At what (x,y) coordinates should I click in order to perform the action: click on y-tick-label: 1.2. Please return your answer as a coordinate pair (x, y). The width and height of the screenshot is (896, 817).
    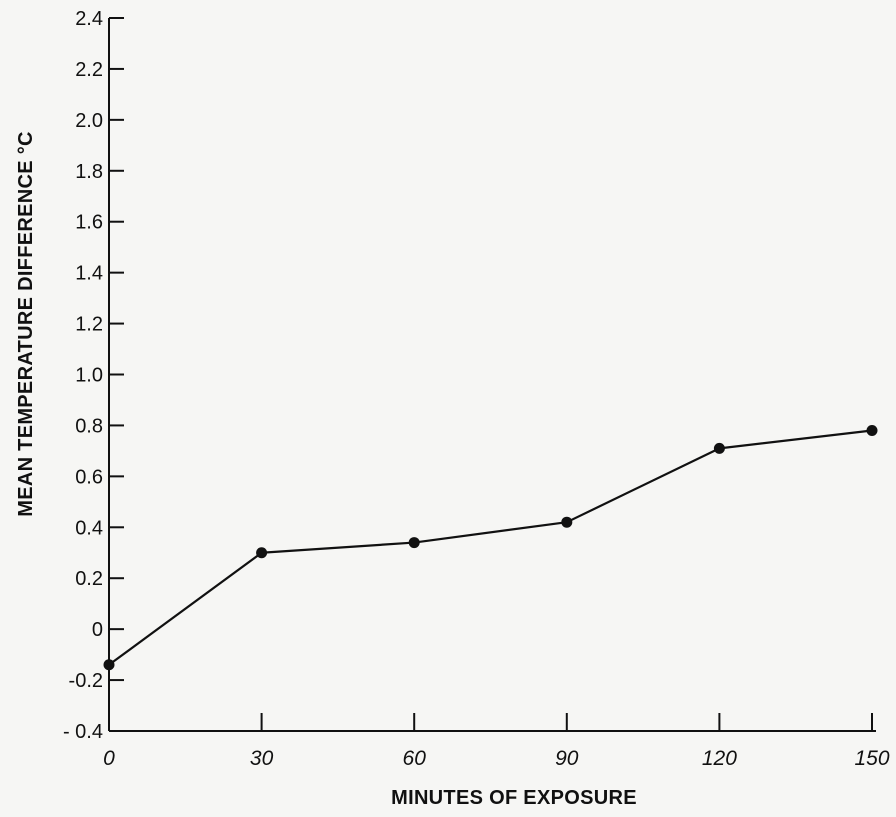
    Looking at the image, I should click on (89, 325).